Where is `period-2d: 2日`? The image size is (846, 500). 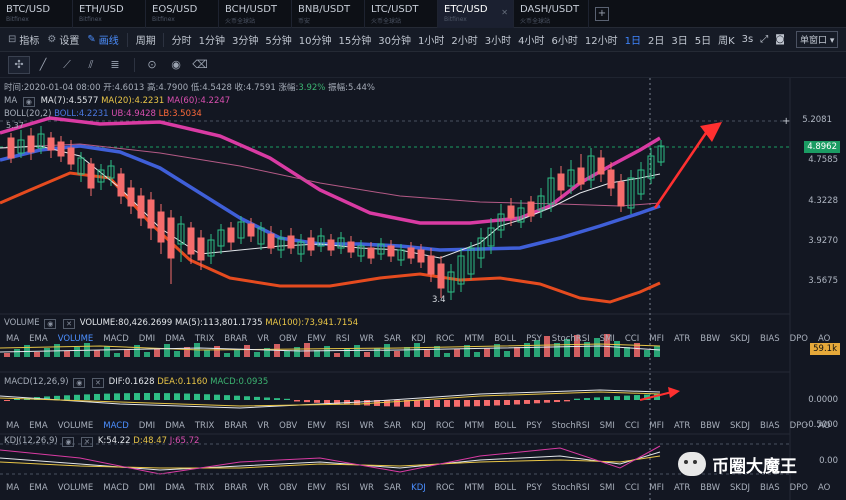
period-2d: 2日 is located at coordinates (656, 41).